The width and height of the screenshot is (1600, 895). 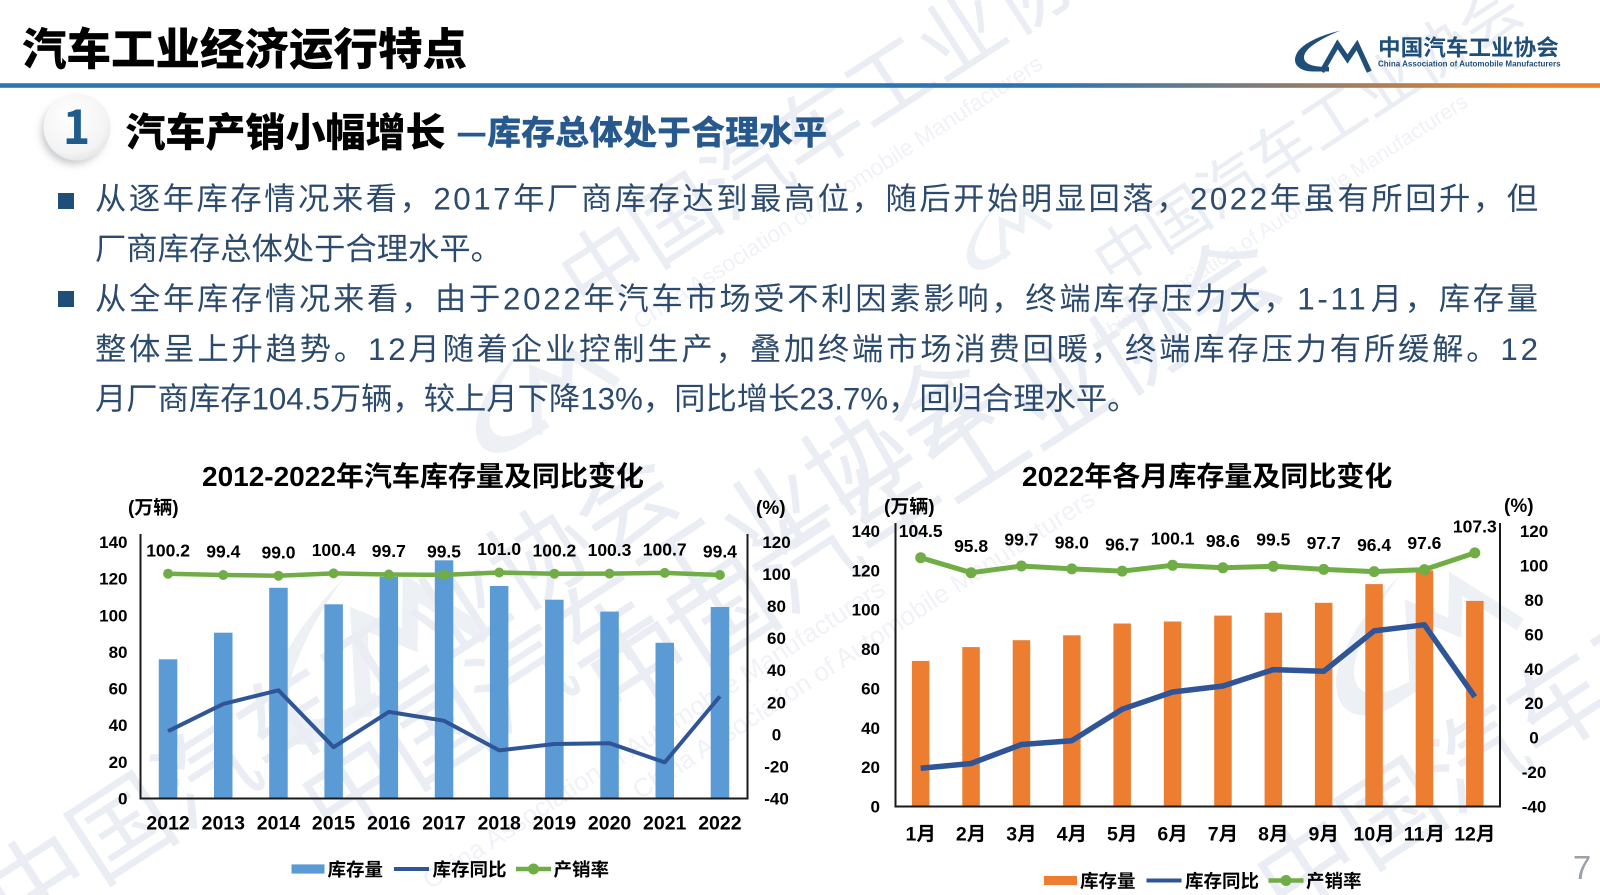 What do you see at coordinates (610, 824) in the screenshot?
I see `svg-text: 2020` at bounding box center [610, 824].